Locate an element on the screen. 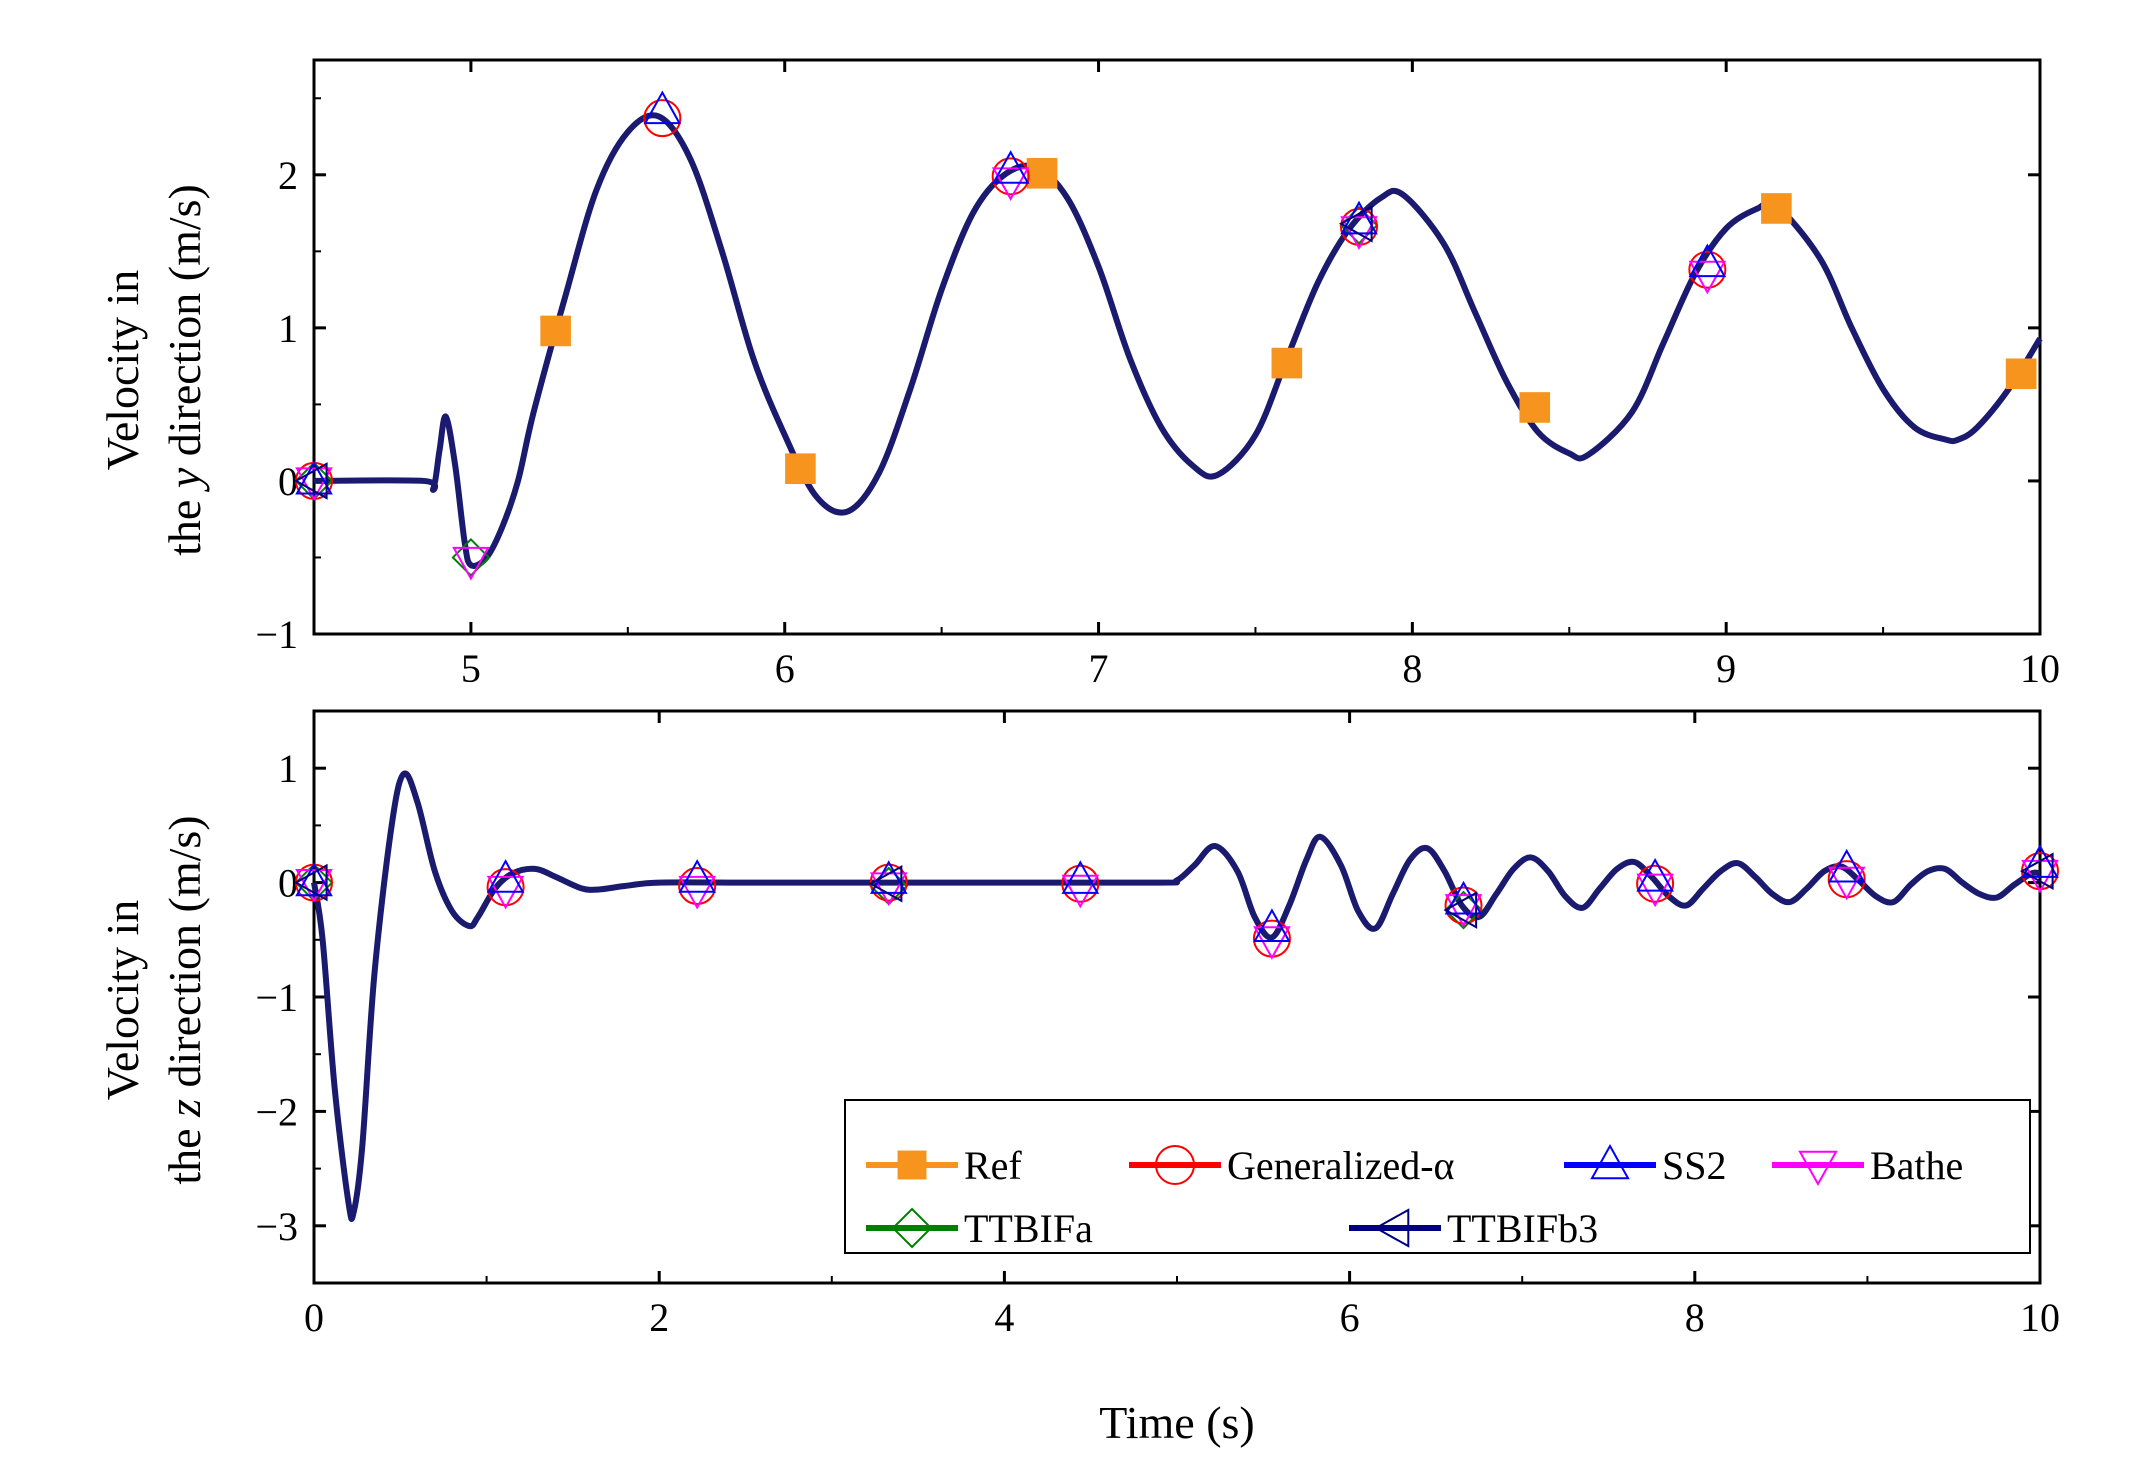  legend-marker-circle-icon is located at coordinates (1175, 1165).